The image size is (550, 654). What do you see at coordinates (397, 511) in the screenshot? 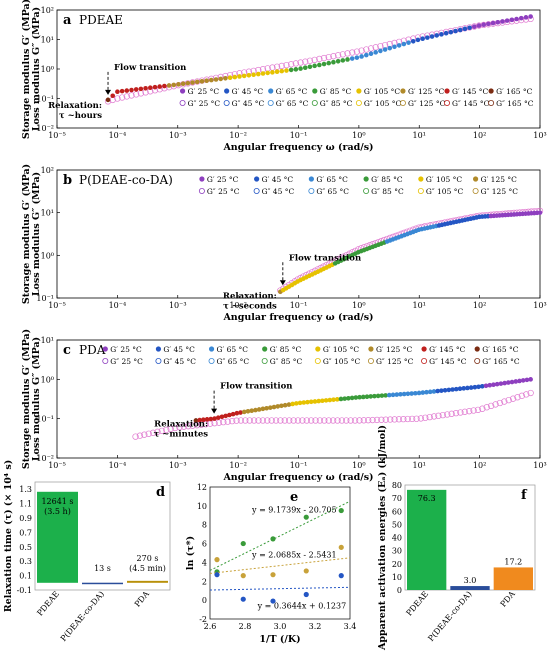
I see `y-tick-label: 60` at bounding box center [397, 511].